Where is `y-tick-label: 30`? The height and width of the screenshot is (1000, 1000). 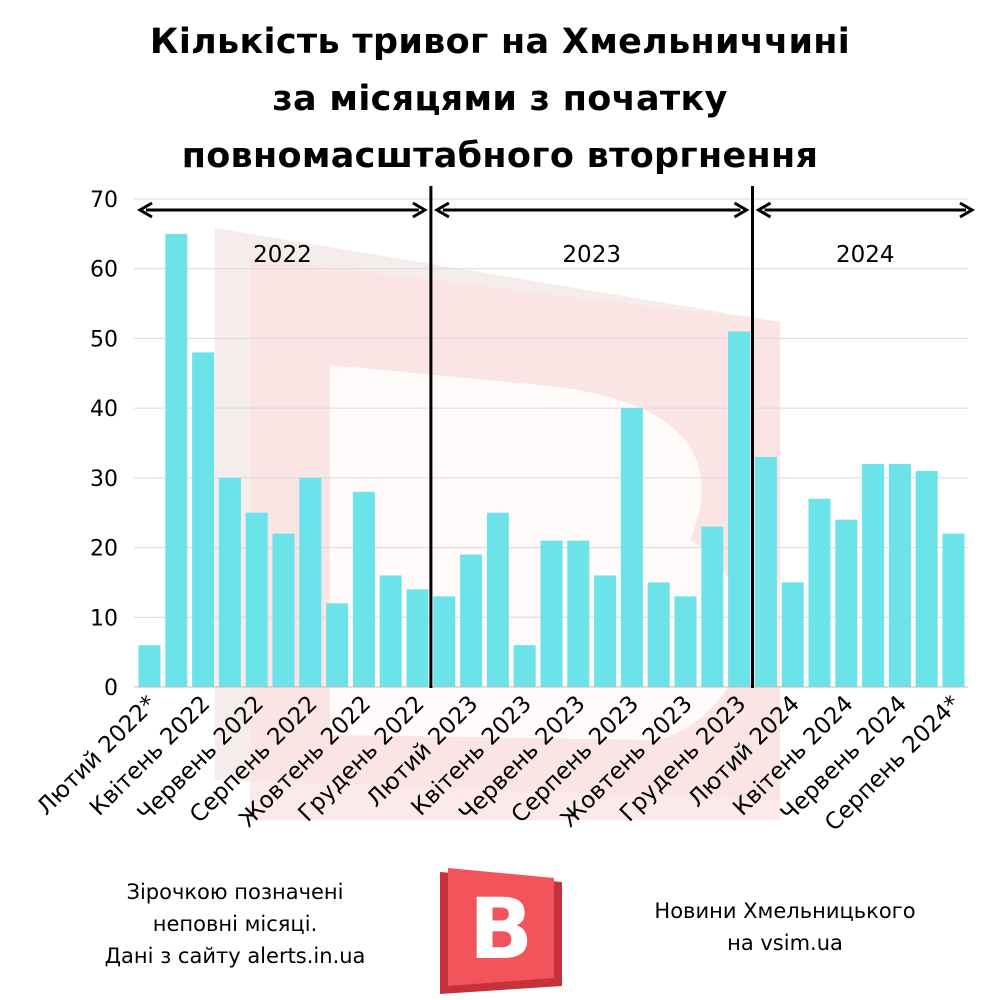 y-tick-label: 30 is located at coordinates (104, 479).